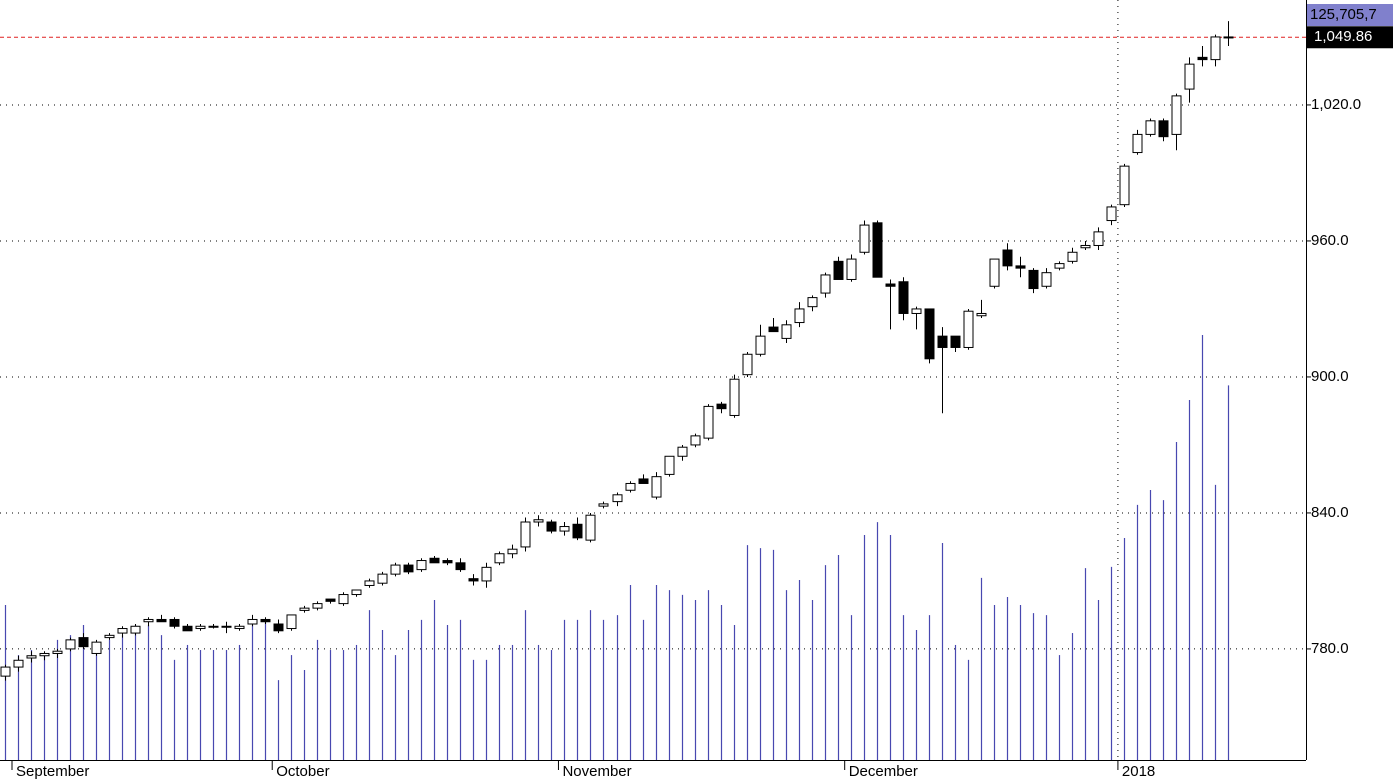 This screenshot has height=782, width=1393. Describe the element at coordinates (1330, 648) in the screenshot. I see `y-tick-label: 780.0` at that location.